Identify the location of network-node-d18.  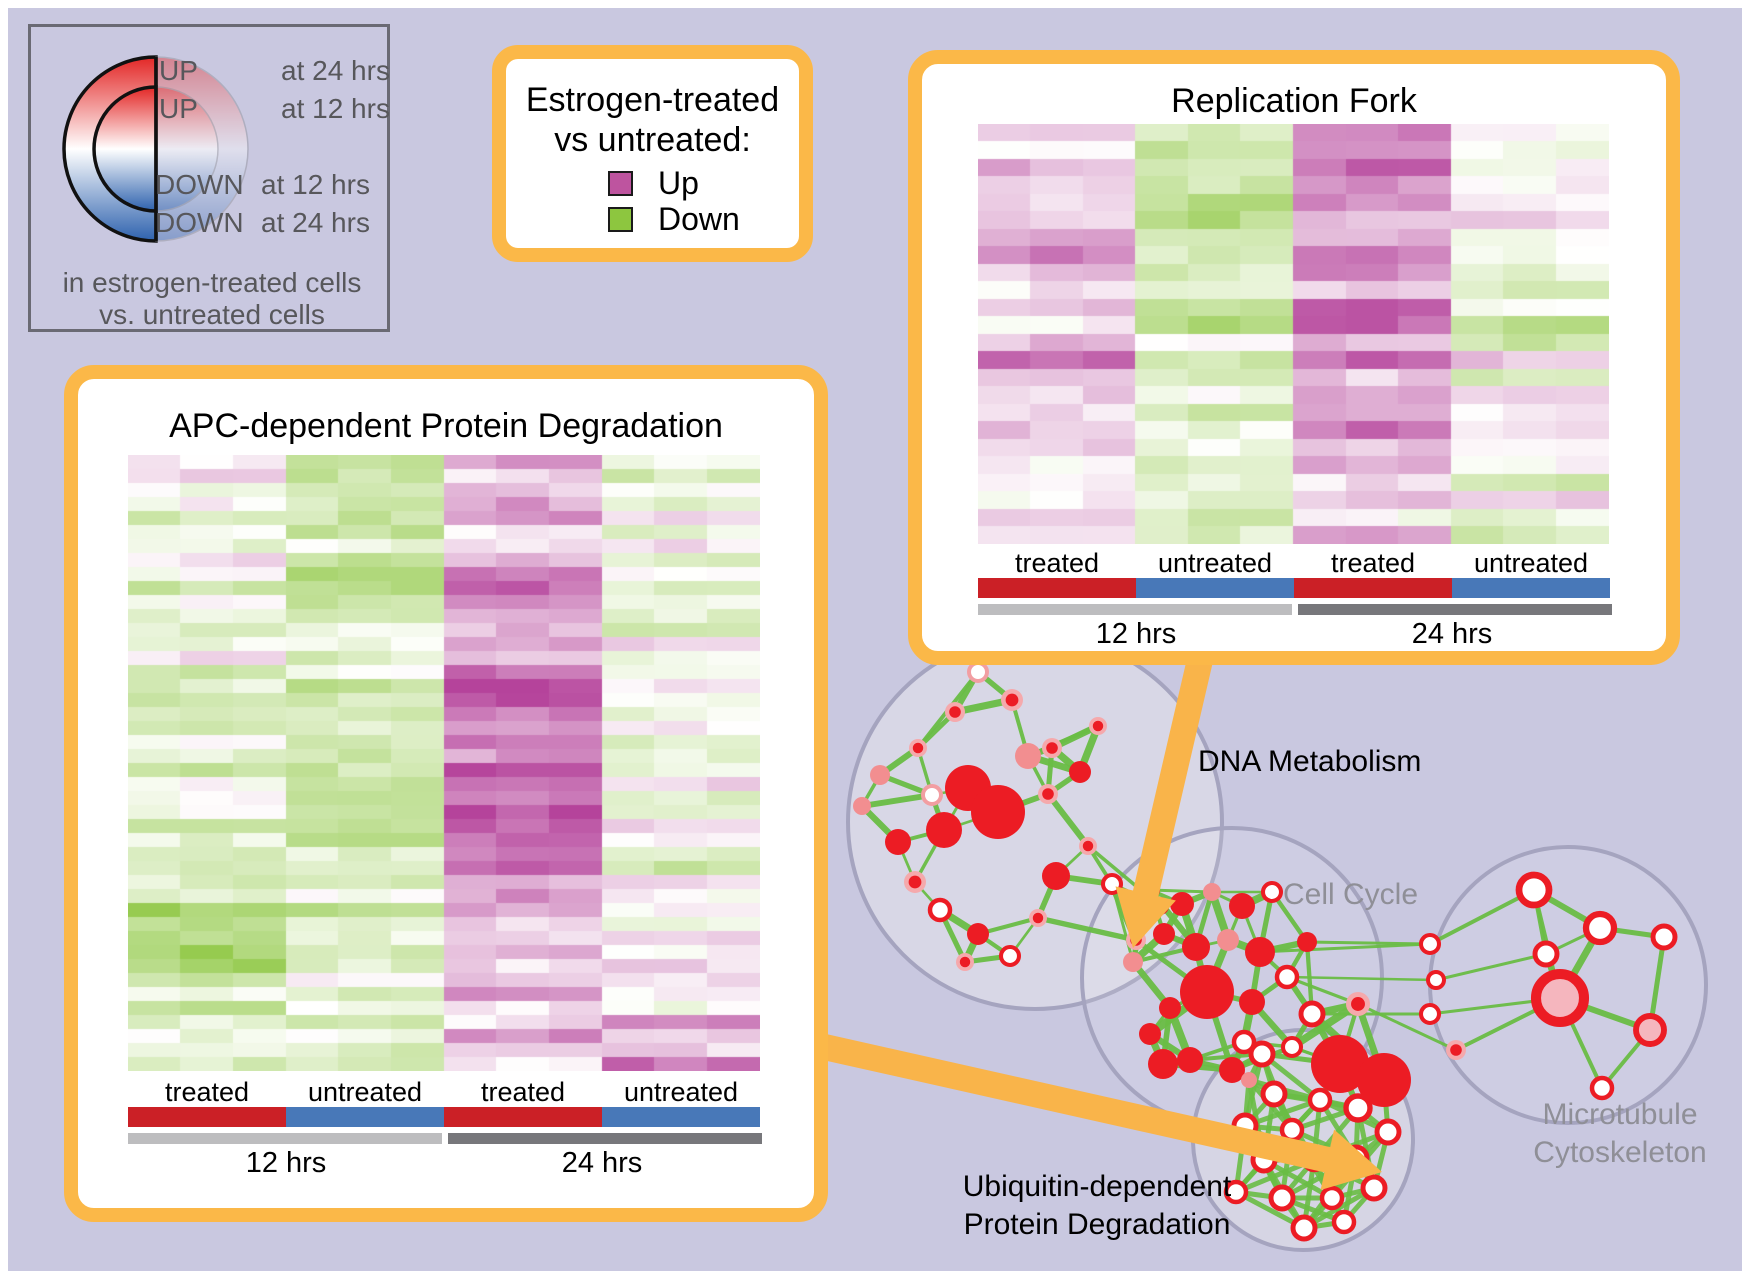
(940, 910).